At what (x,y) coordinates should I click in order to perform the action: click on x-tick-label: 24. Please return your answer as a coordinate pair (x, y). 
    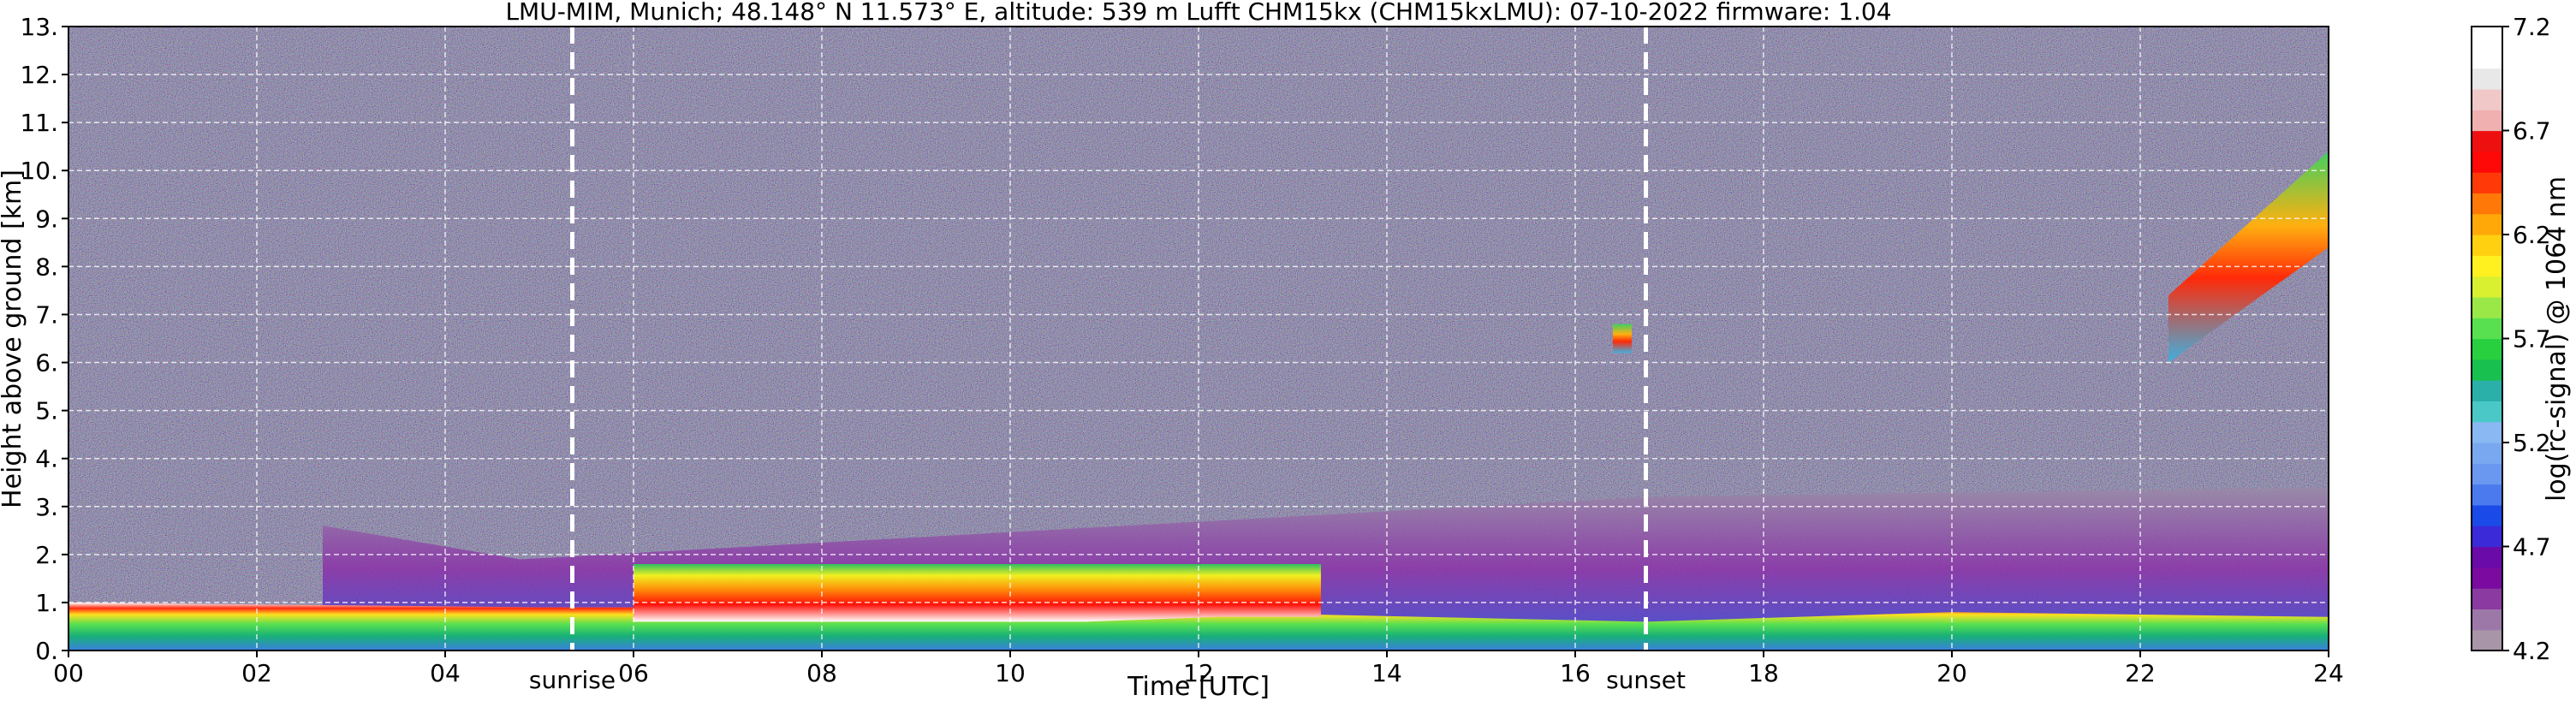
    Looking at the image, I should click on (2328, 673).